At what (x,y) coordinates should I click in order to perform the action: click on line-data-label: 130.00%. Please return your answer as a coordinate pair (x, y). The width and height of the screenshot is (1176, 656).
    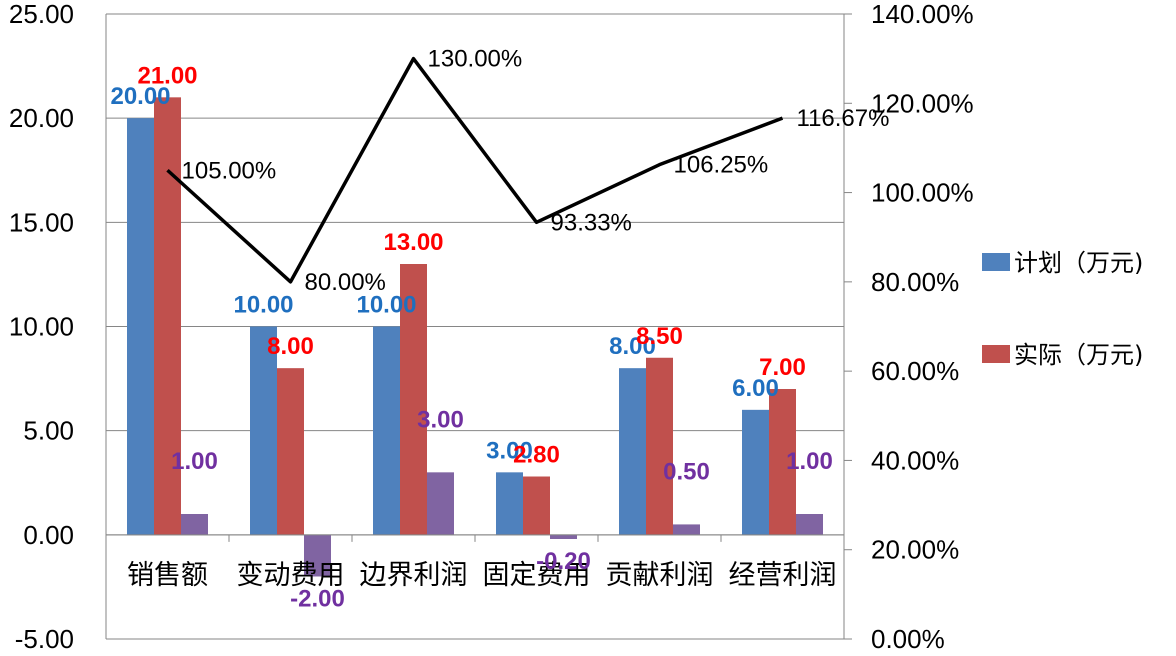
    Looking at the image, I should click on (475, 59).